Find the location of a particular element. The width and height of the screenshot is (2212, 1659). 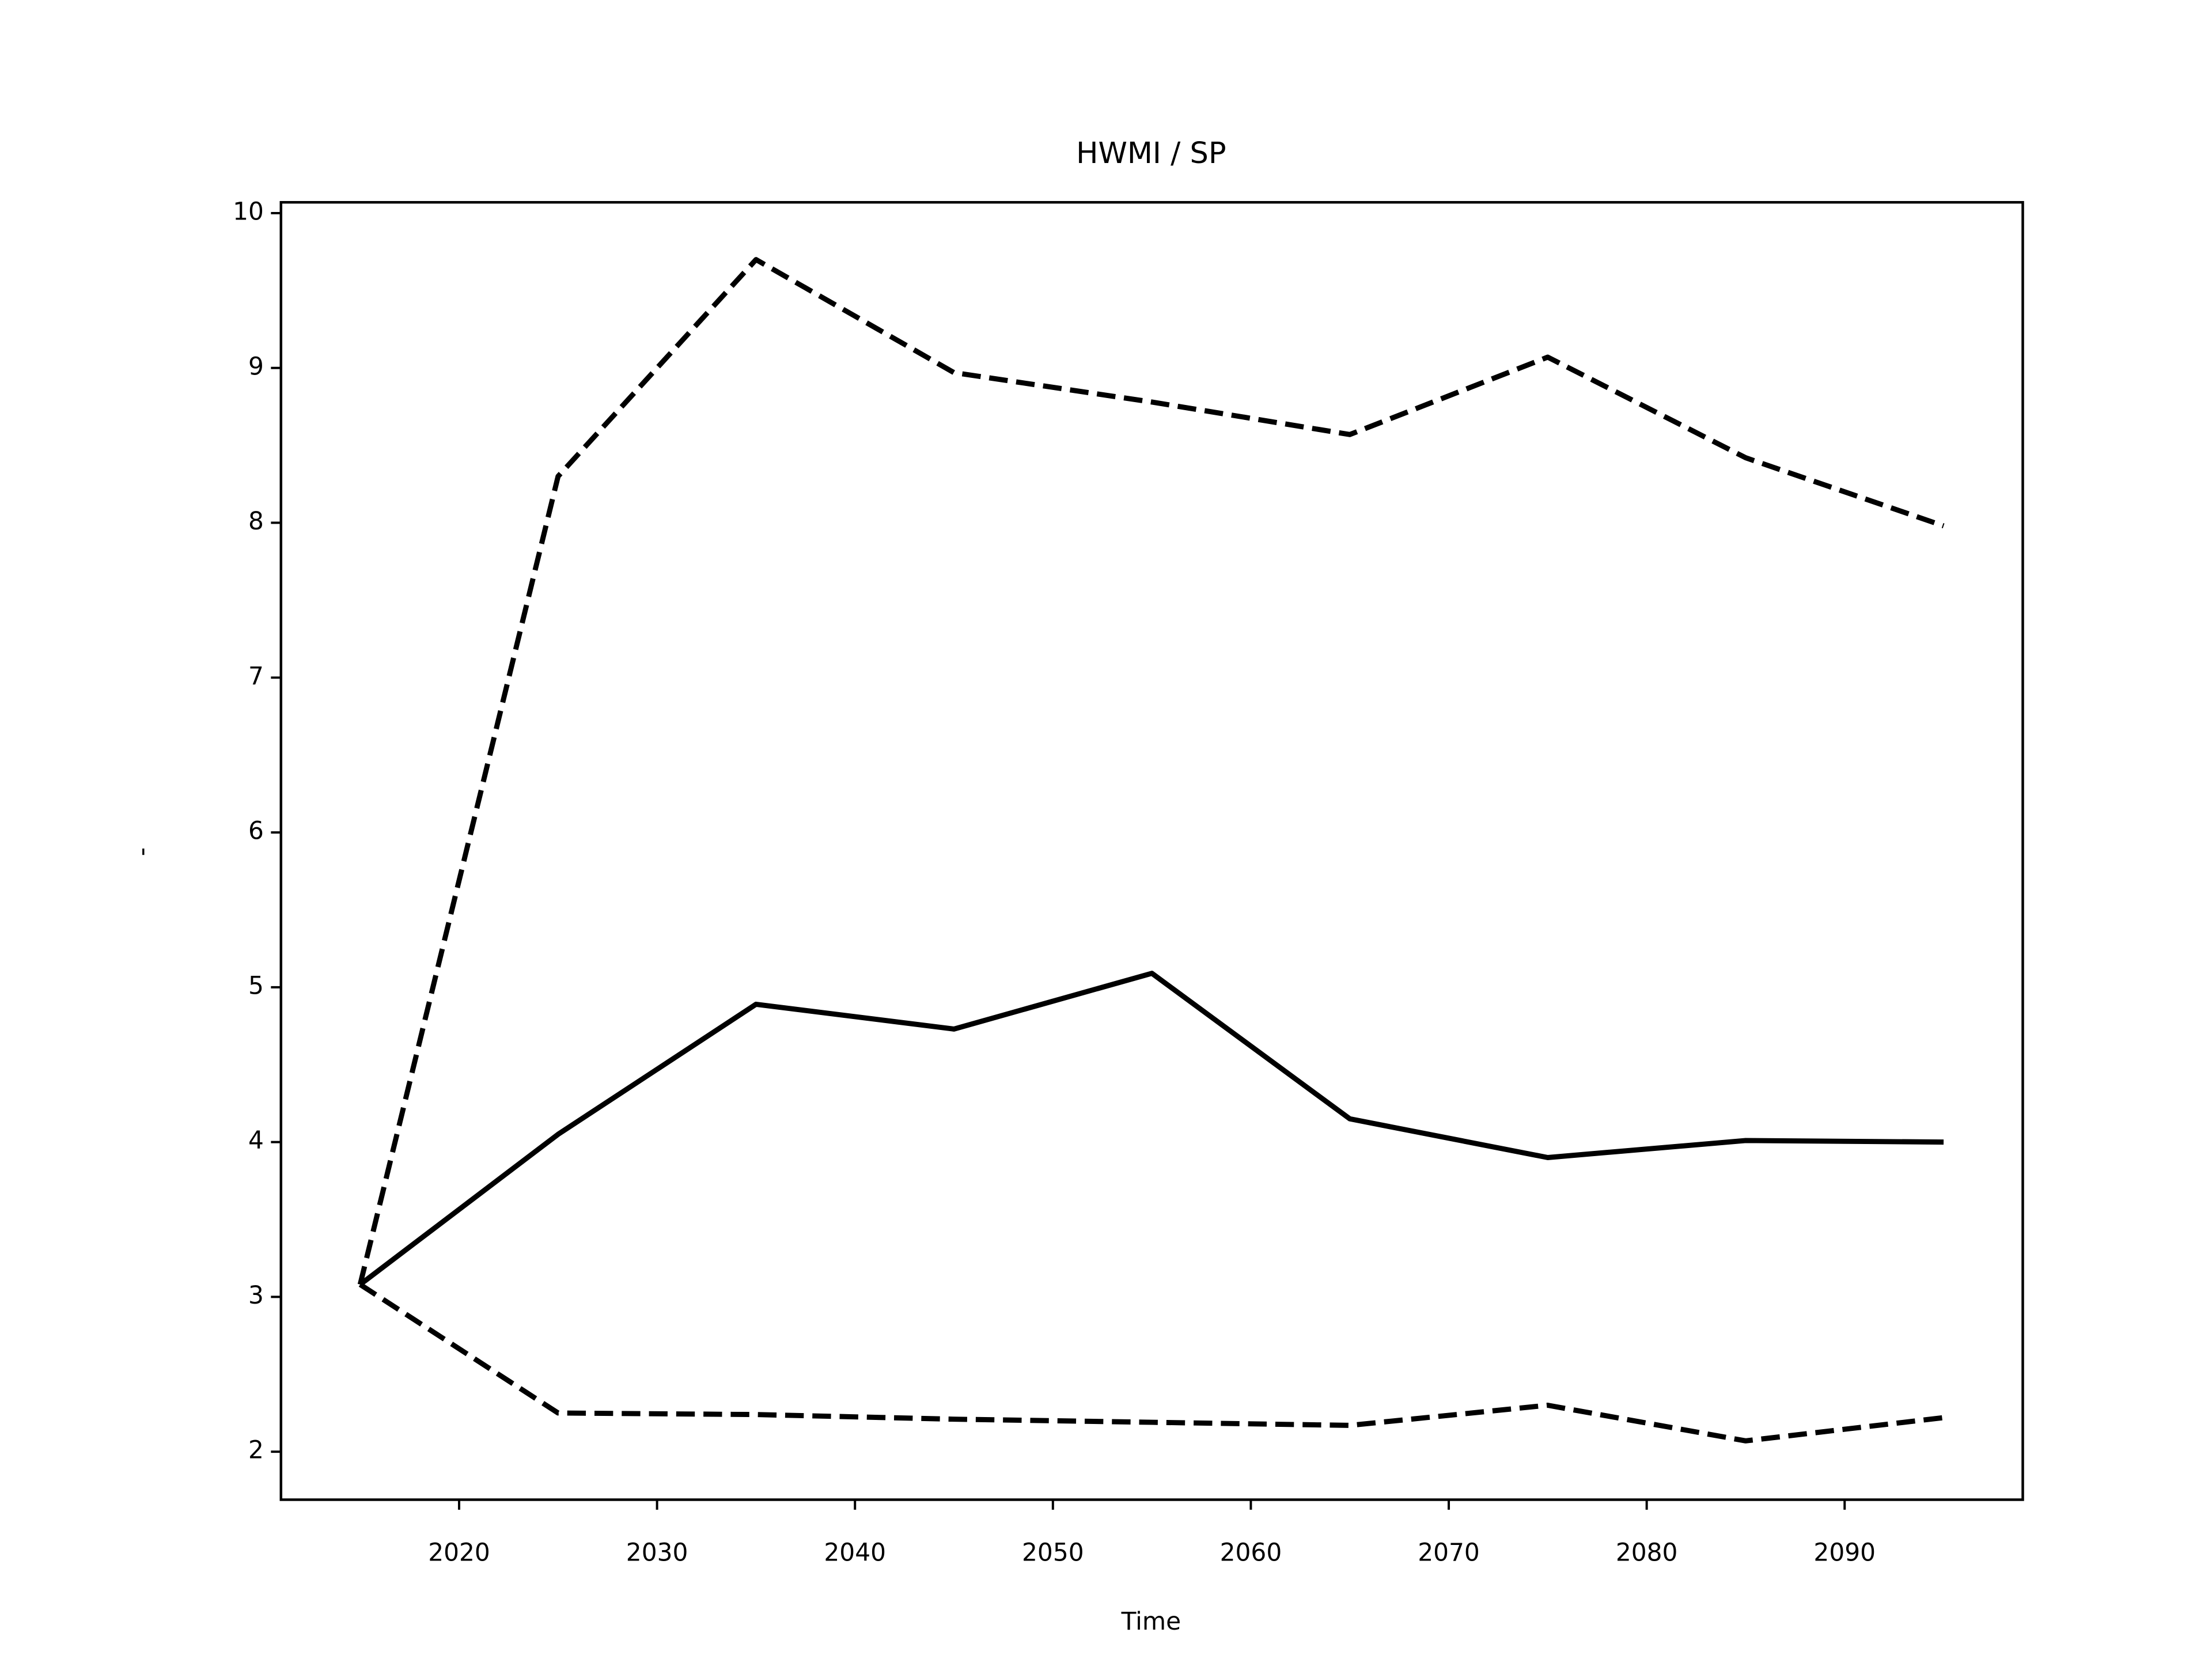

y-tick-label: 3 is located at coordinates (256, 1295).